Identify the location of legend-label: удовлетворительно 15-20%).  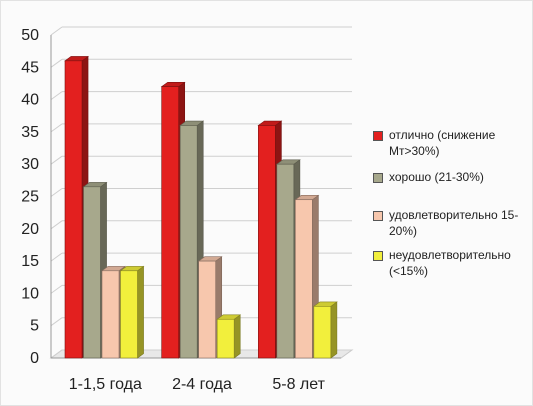
(454, 223).